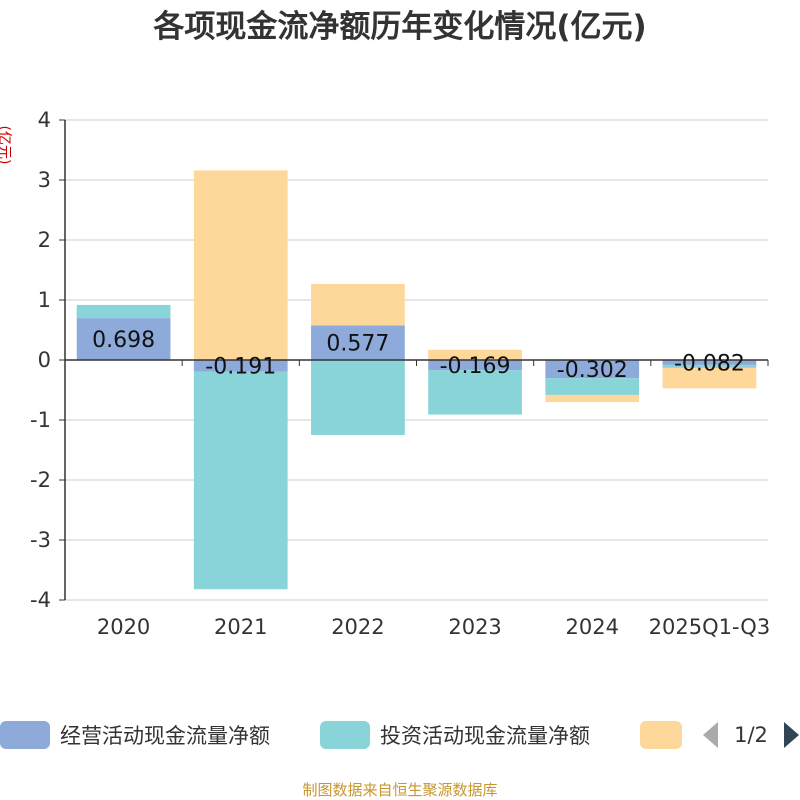 Image resolution: width=800 pixels, height=800 pixels. What do you see at coordinates (710, 627) in the screenshot?
I see `x-tick-label: 2025Q1-Q3` at bounding box center [710, 627].